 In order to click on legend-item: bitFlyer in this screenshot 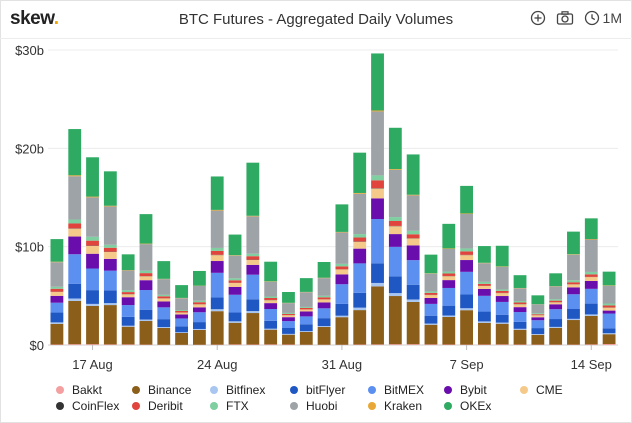, I will do `click(329, 390)`.